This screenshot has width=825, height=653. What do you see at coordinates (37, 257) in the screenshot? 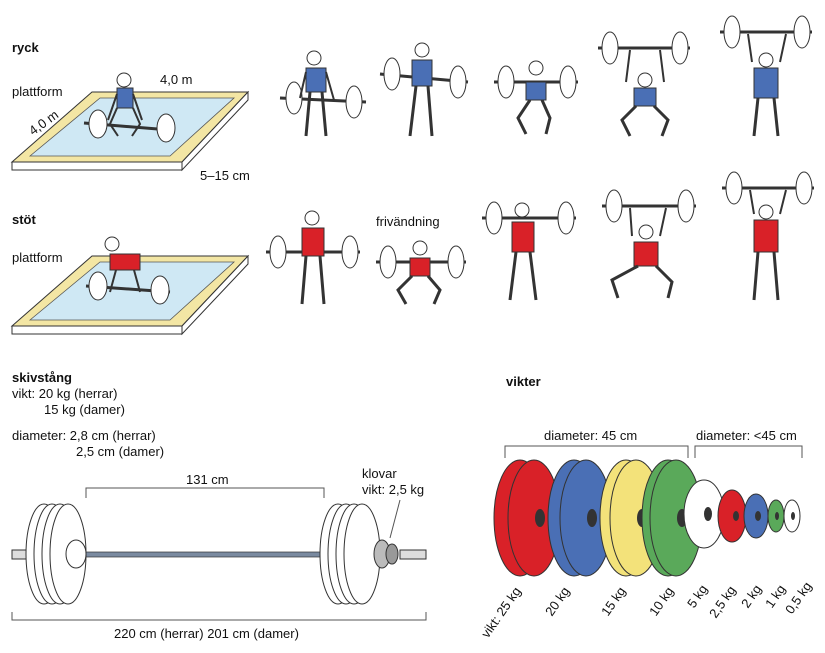
I see `stot-platform-label: plattform` at bounding box center [37, 257].